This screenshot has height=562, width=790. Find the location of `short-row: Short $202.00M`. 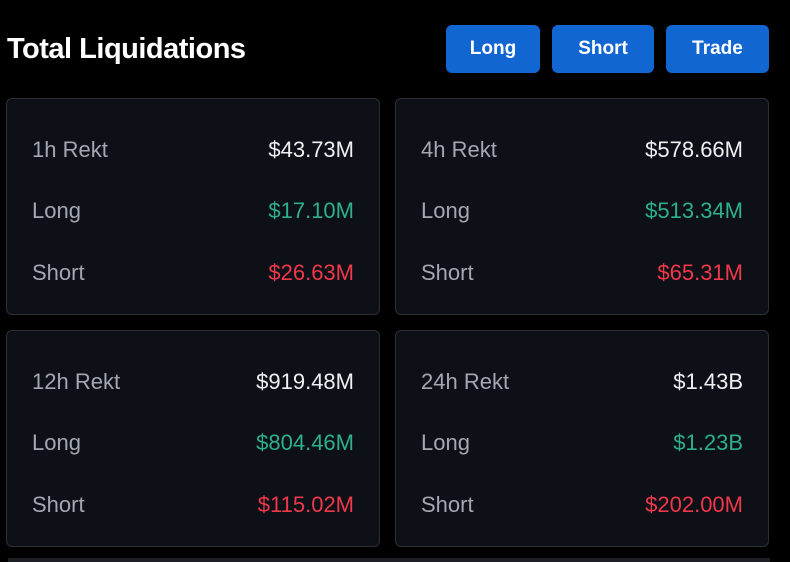

short-row: Short $202.00M is located at coordinates (582, 505).